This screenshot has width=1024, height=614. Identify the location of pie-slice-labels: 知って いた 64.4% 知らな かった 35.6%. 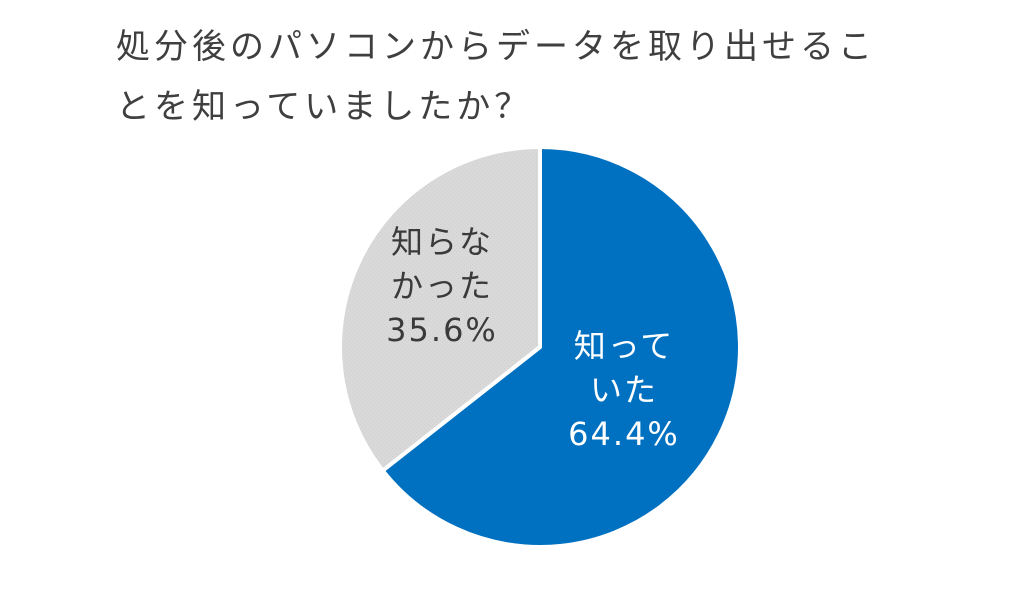
(533, 338).